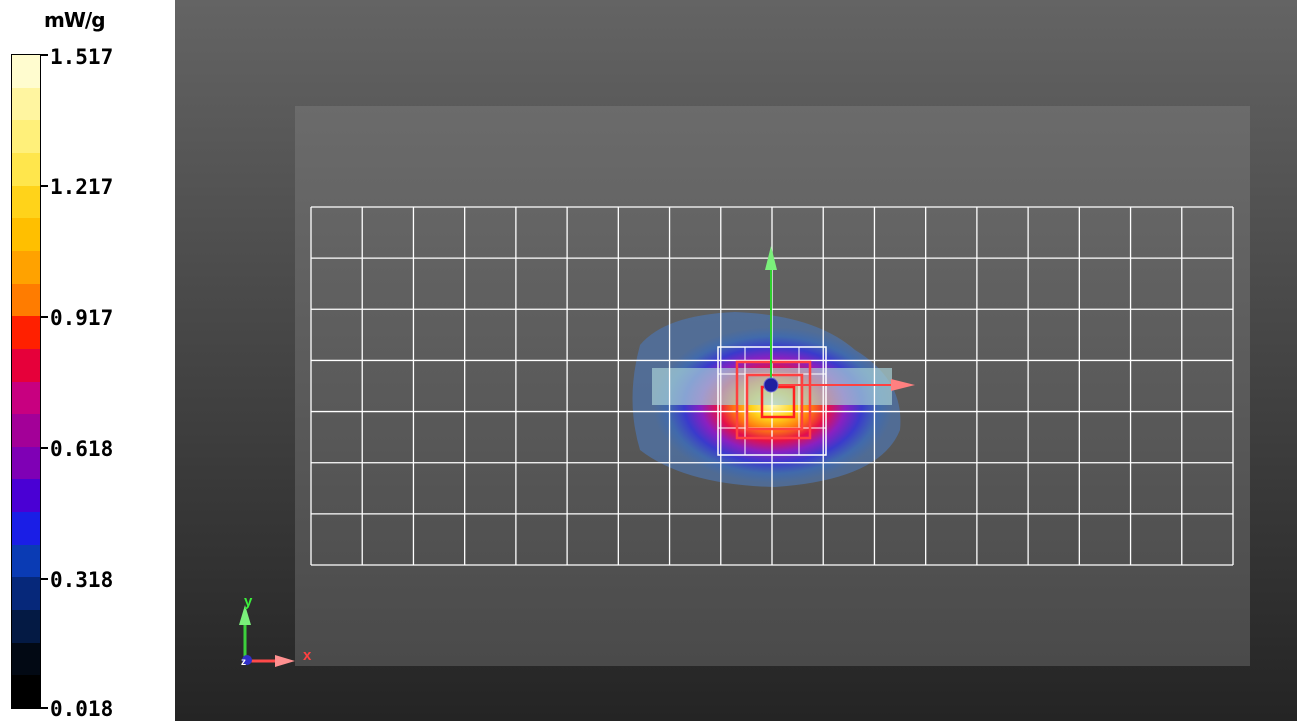 This screenshot has height=721, width=1297. Describe the element at coordinates (267, 636) in the screenshot. I see `axis-triad` at that location.